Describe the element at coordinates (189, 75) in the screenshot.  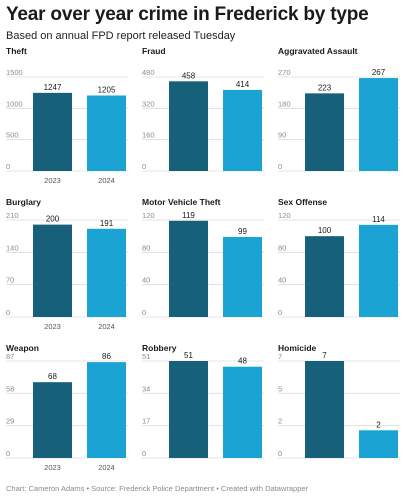
I see `data-label: 458` at that location.